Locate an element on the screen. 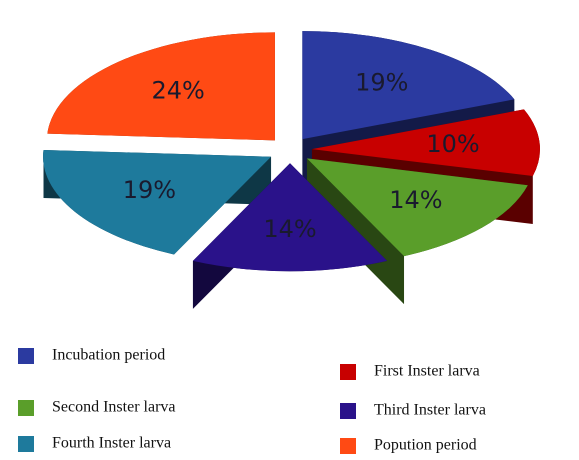  data-label: 24% is located at coordinates (178, 91).